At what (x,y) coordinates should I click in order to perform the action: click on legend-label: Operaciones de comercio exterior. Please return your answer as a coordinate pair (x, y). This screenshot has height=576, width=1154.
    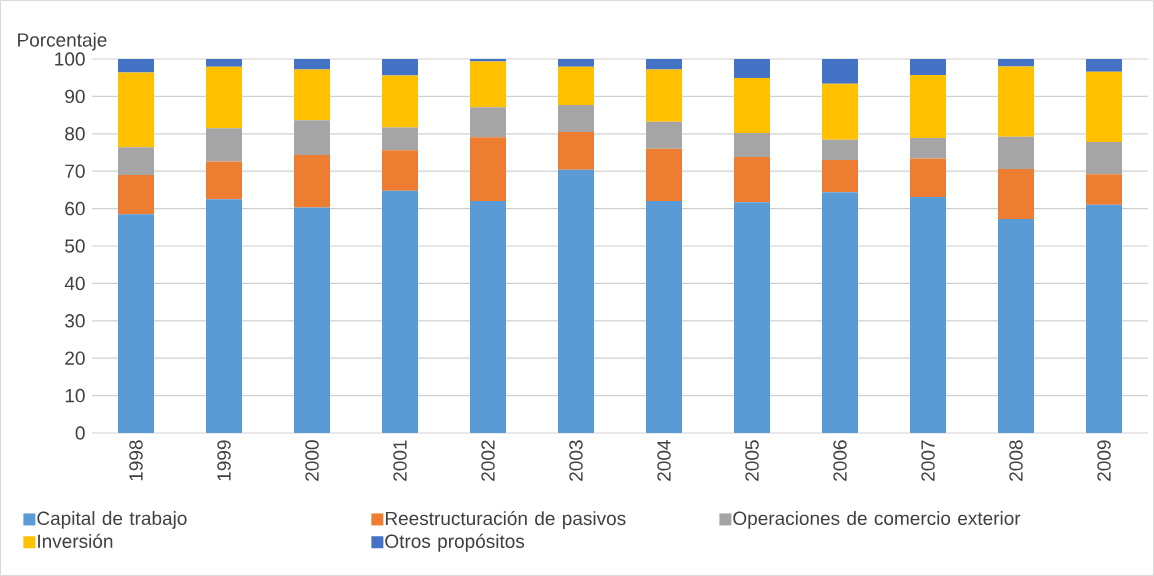
    Looking at the image, I should click on (877, 520).